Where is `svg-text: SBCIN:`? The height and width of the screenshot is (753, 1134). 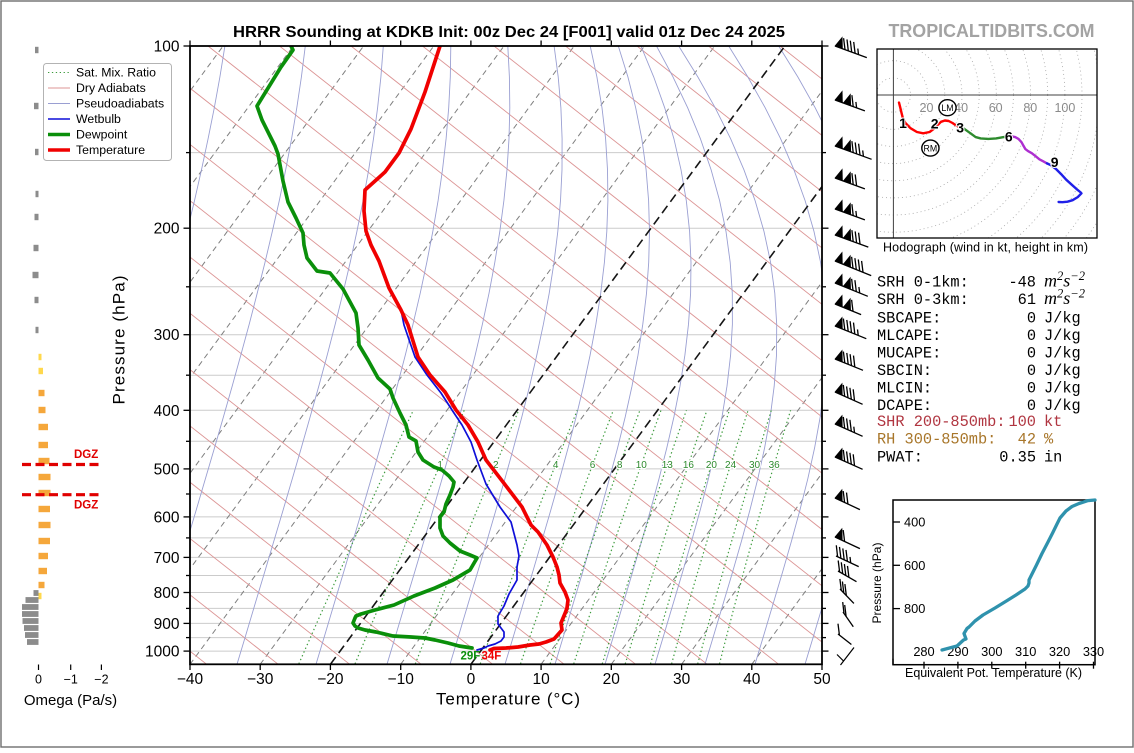
svg-text: SBCIN: is located at coordinates (904, 371).